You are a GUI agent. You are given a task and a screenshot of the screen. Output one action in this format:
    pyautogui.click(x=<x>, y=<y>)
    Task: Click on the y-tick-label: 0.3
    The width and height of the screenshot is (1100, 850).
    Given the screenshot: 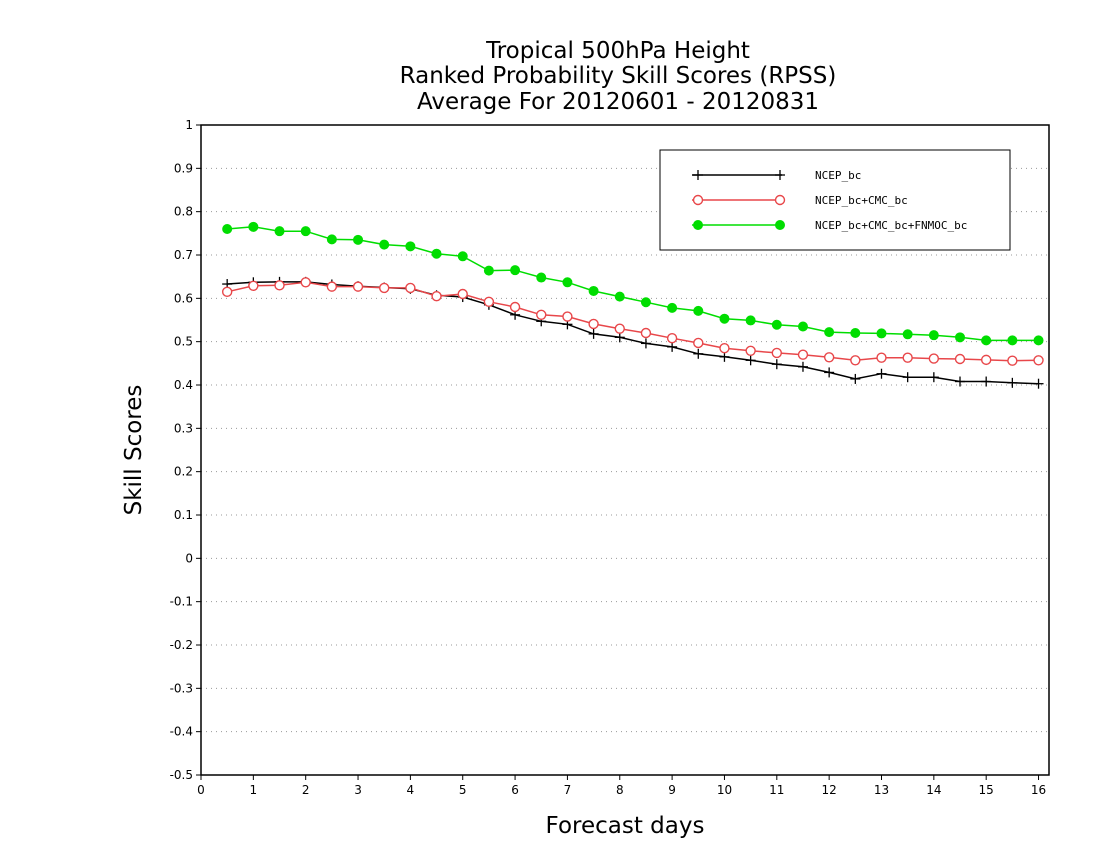 What is the action you would take?
    pyautogui.click(x=183, y=428)
    